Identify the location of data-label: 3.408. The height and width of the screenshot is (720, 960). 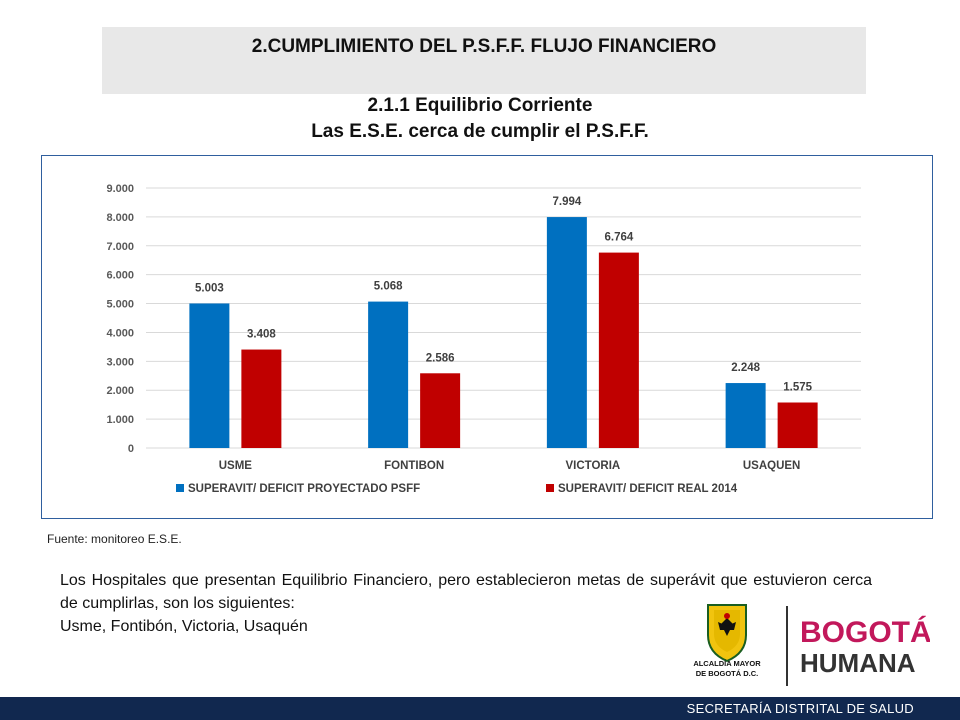
(261, 335).